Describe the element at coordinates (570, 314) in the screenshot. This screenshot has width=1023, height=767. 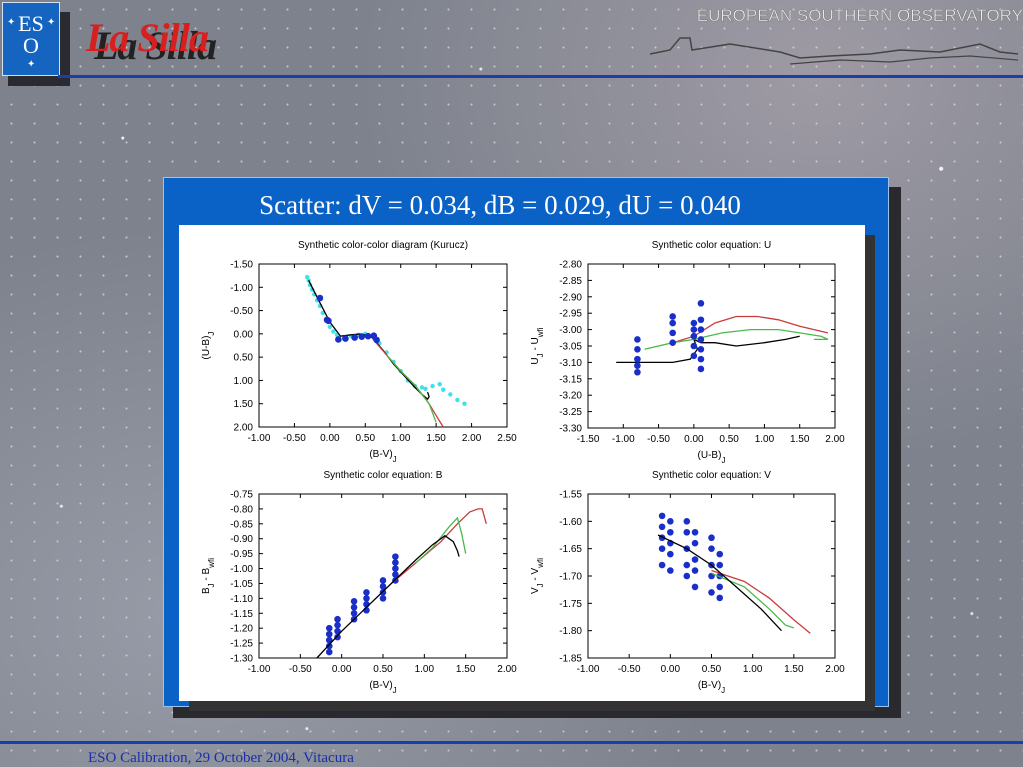
I see `y-tick-label: -2.95` at that location.